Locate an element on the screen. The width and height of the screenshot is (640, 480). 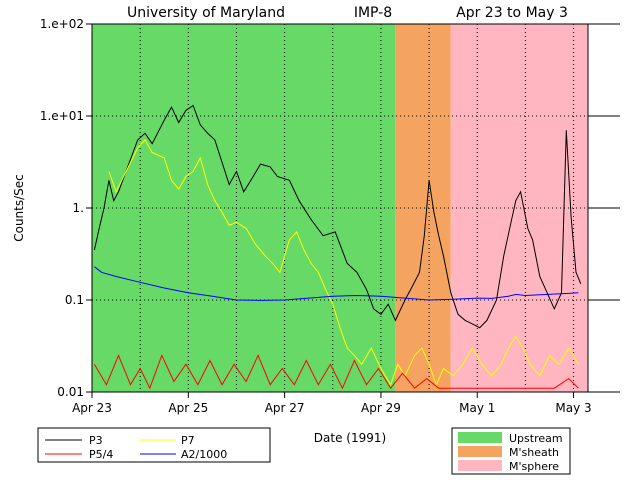
x-tick-label-5: May 3 is located at coordinates (573, 408).